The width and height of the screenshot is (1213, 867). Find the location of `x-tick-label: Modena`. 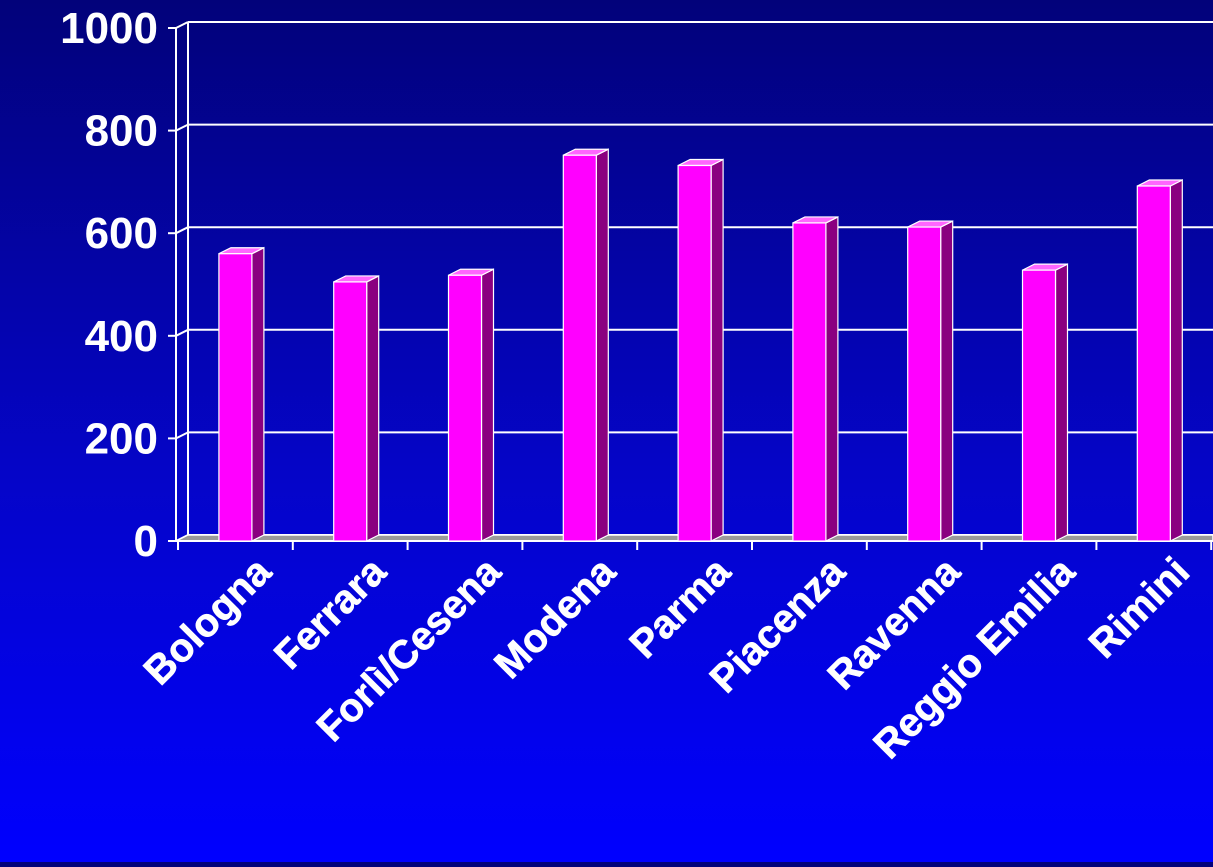

x-tick-label: Modena is located at coordinates (555, 618).